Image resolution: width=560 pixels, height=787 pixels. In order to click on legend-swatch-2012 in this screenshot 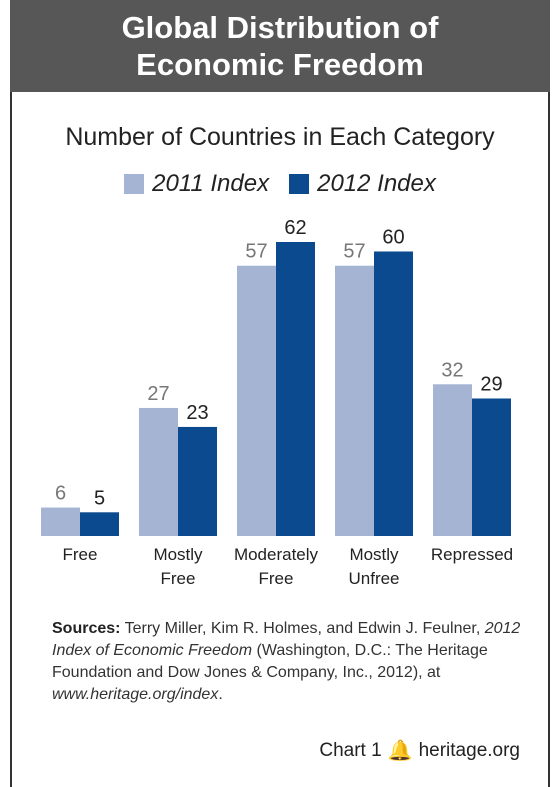, I will do `click(299, 184)`.